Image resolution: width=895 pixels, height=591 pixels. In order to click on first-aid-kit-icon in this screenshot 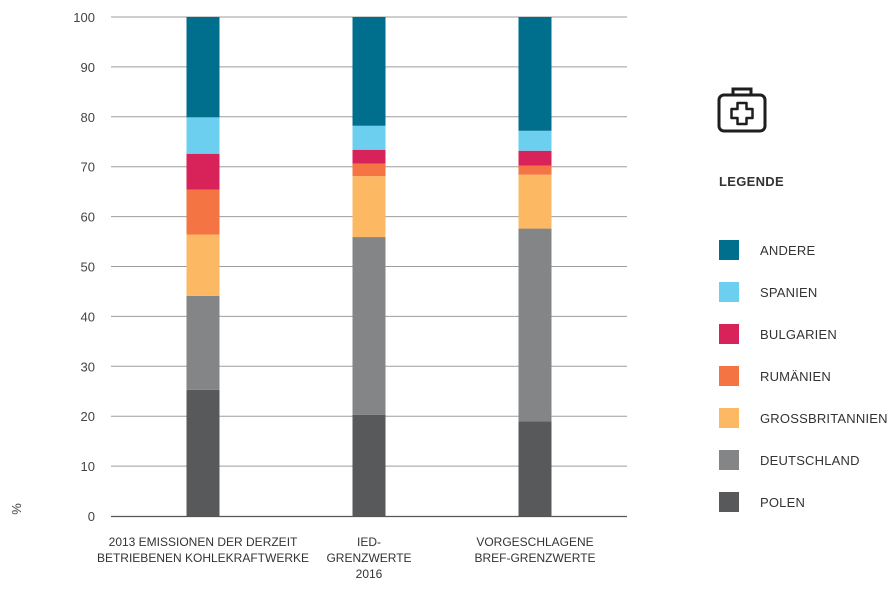, I will do `click(742, 110)`.